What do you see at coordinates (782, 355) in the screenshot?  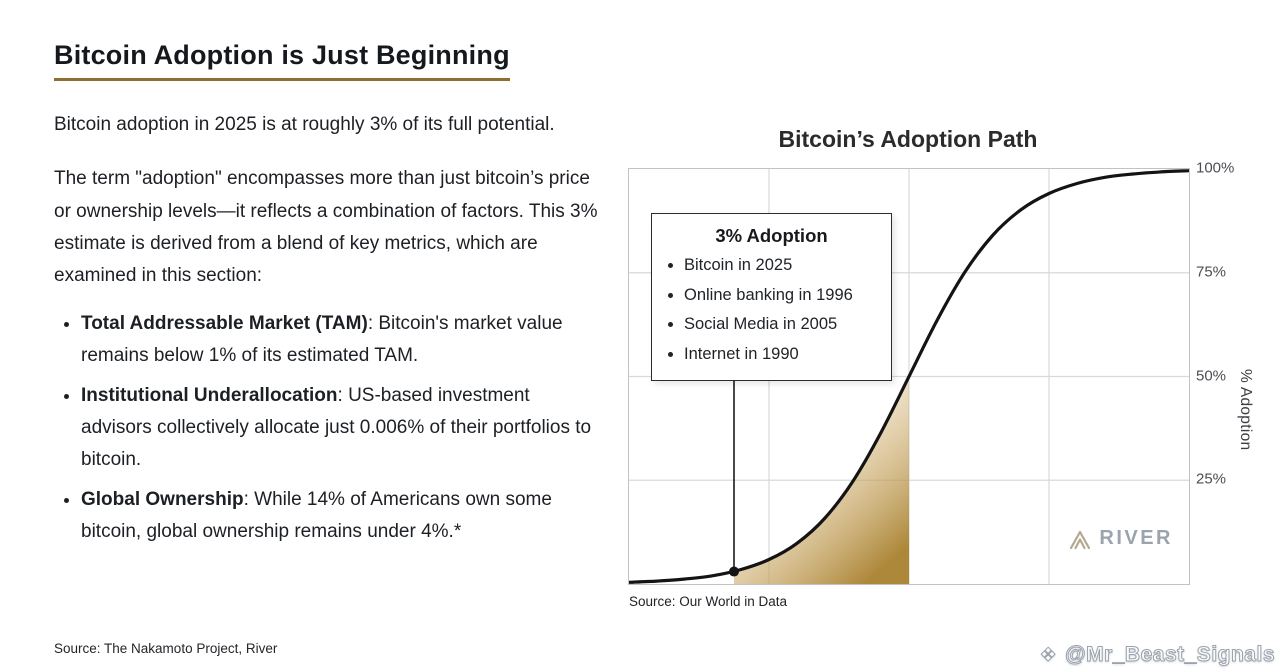 I see `annotation-item: Internet in 1990` at bounding box center [782, 355].